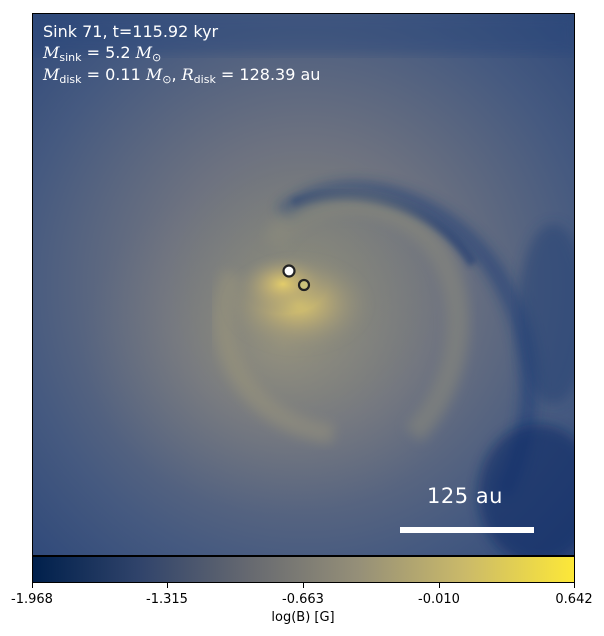  Describe the element at coordinates (467, 530) in the screenshot. I see `scale-bar` at that location.